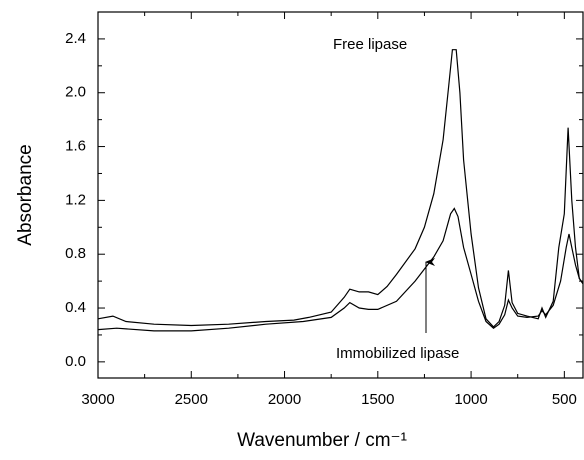  I want to click on x-axis-label: Wavenumber / cm⁻¹, so click(322, 440).